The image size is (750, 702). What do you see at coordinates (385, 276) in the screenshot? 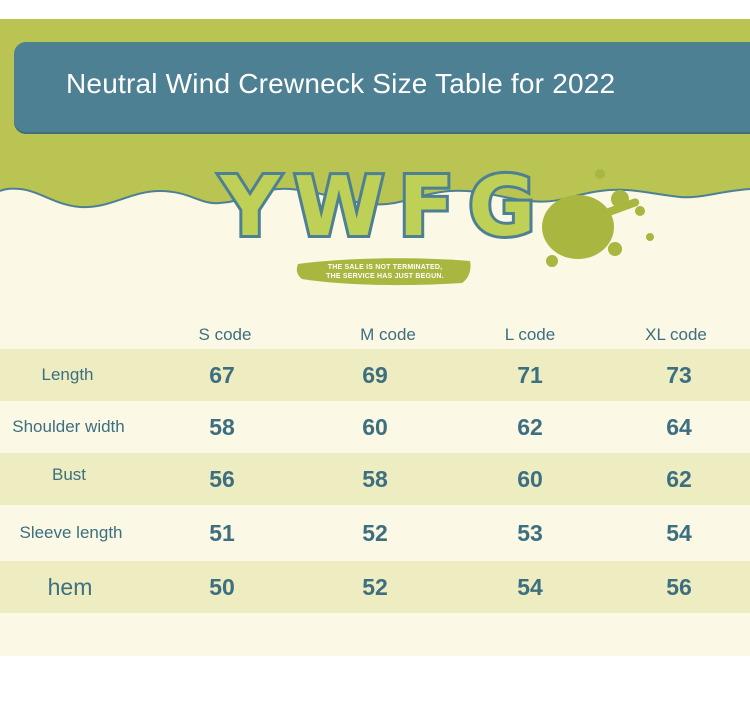
I see `banner-line-2: THE SERVICE HAS JUST BEGUN.` at bounding box center [385, 276].